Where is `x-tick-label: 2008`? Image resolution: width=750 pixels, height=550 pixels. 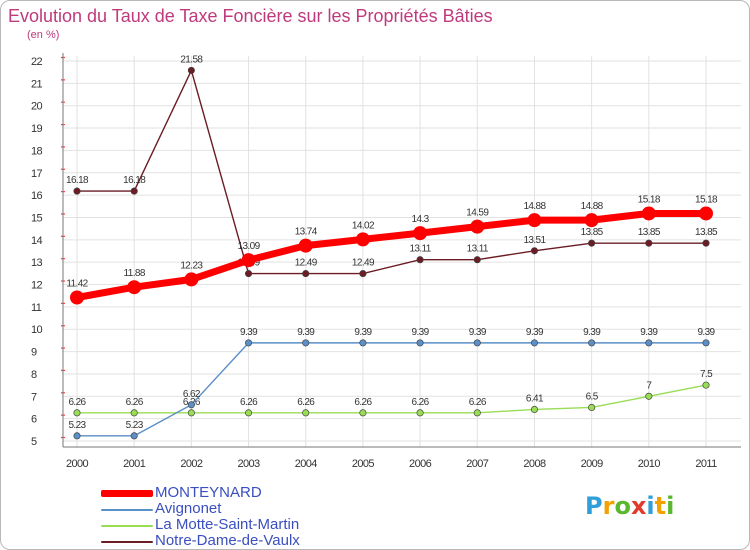 x-tick-label: 2008 is located at coordinates (534, 464).